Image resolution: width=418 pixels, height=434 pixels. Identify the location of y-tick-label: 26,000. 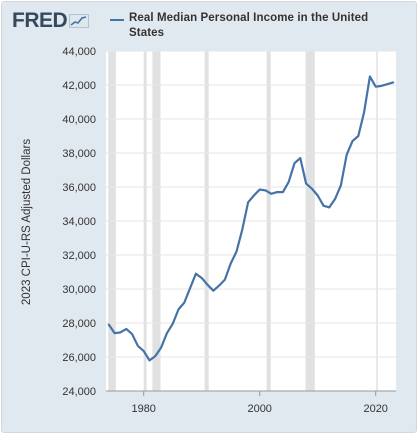
(79, 358).